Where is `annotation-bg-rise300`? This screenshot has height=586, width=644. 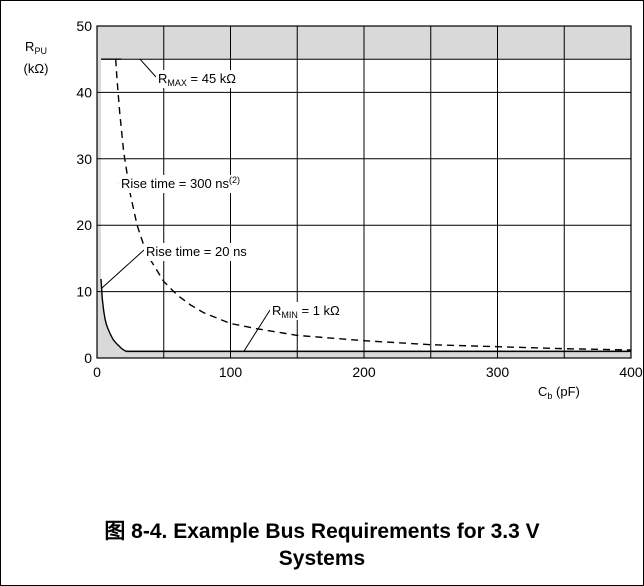 annotation-bg-rise300 is located at coordinates (192, 184).